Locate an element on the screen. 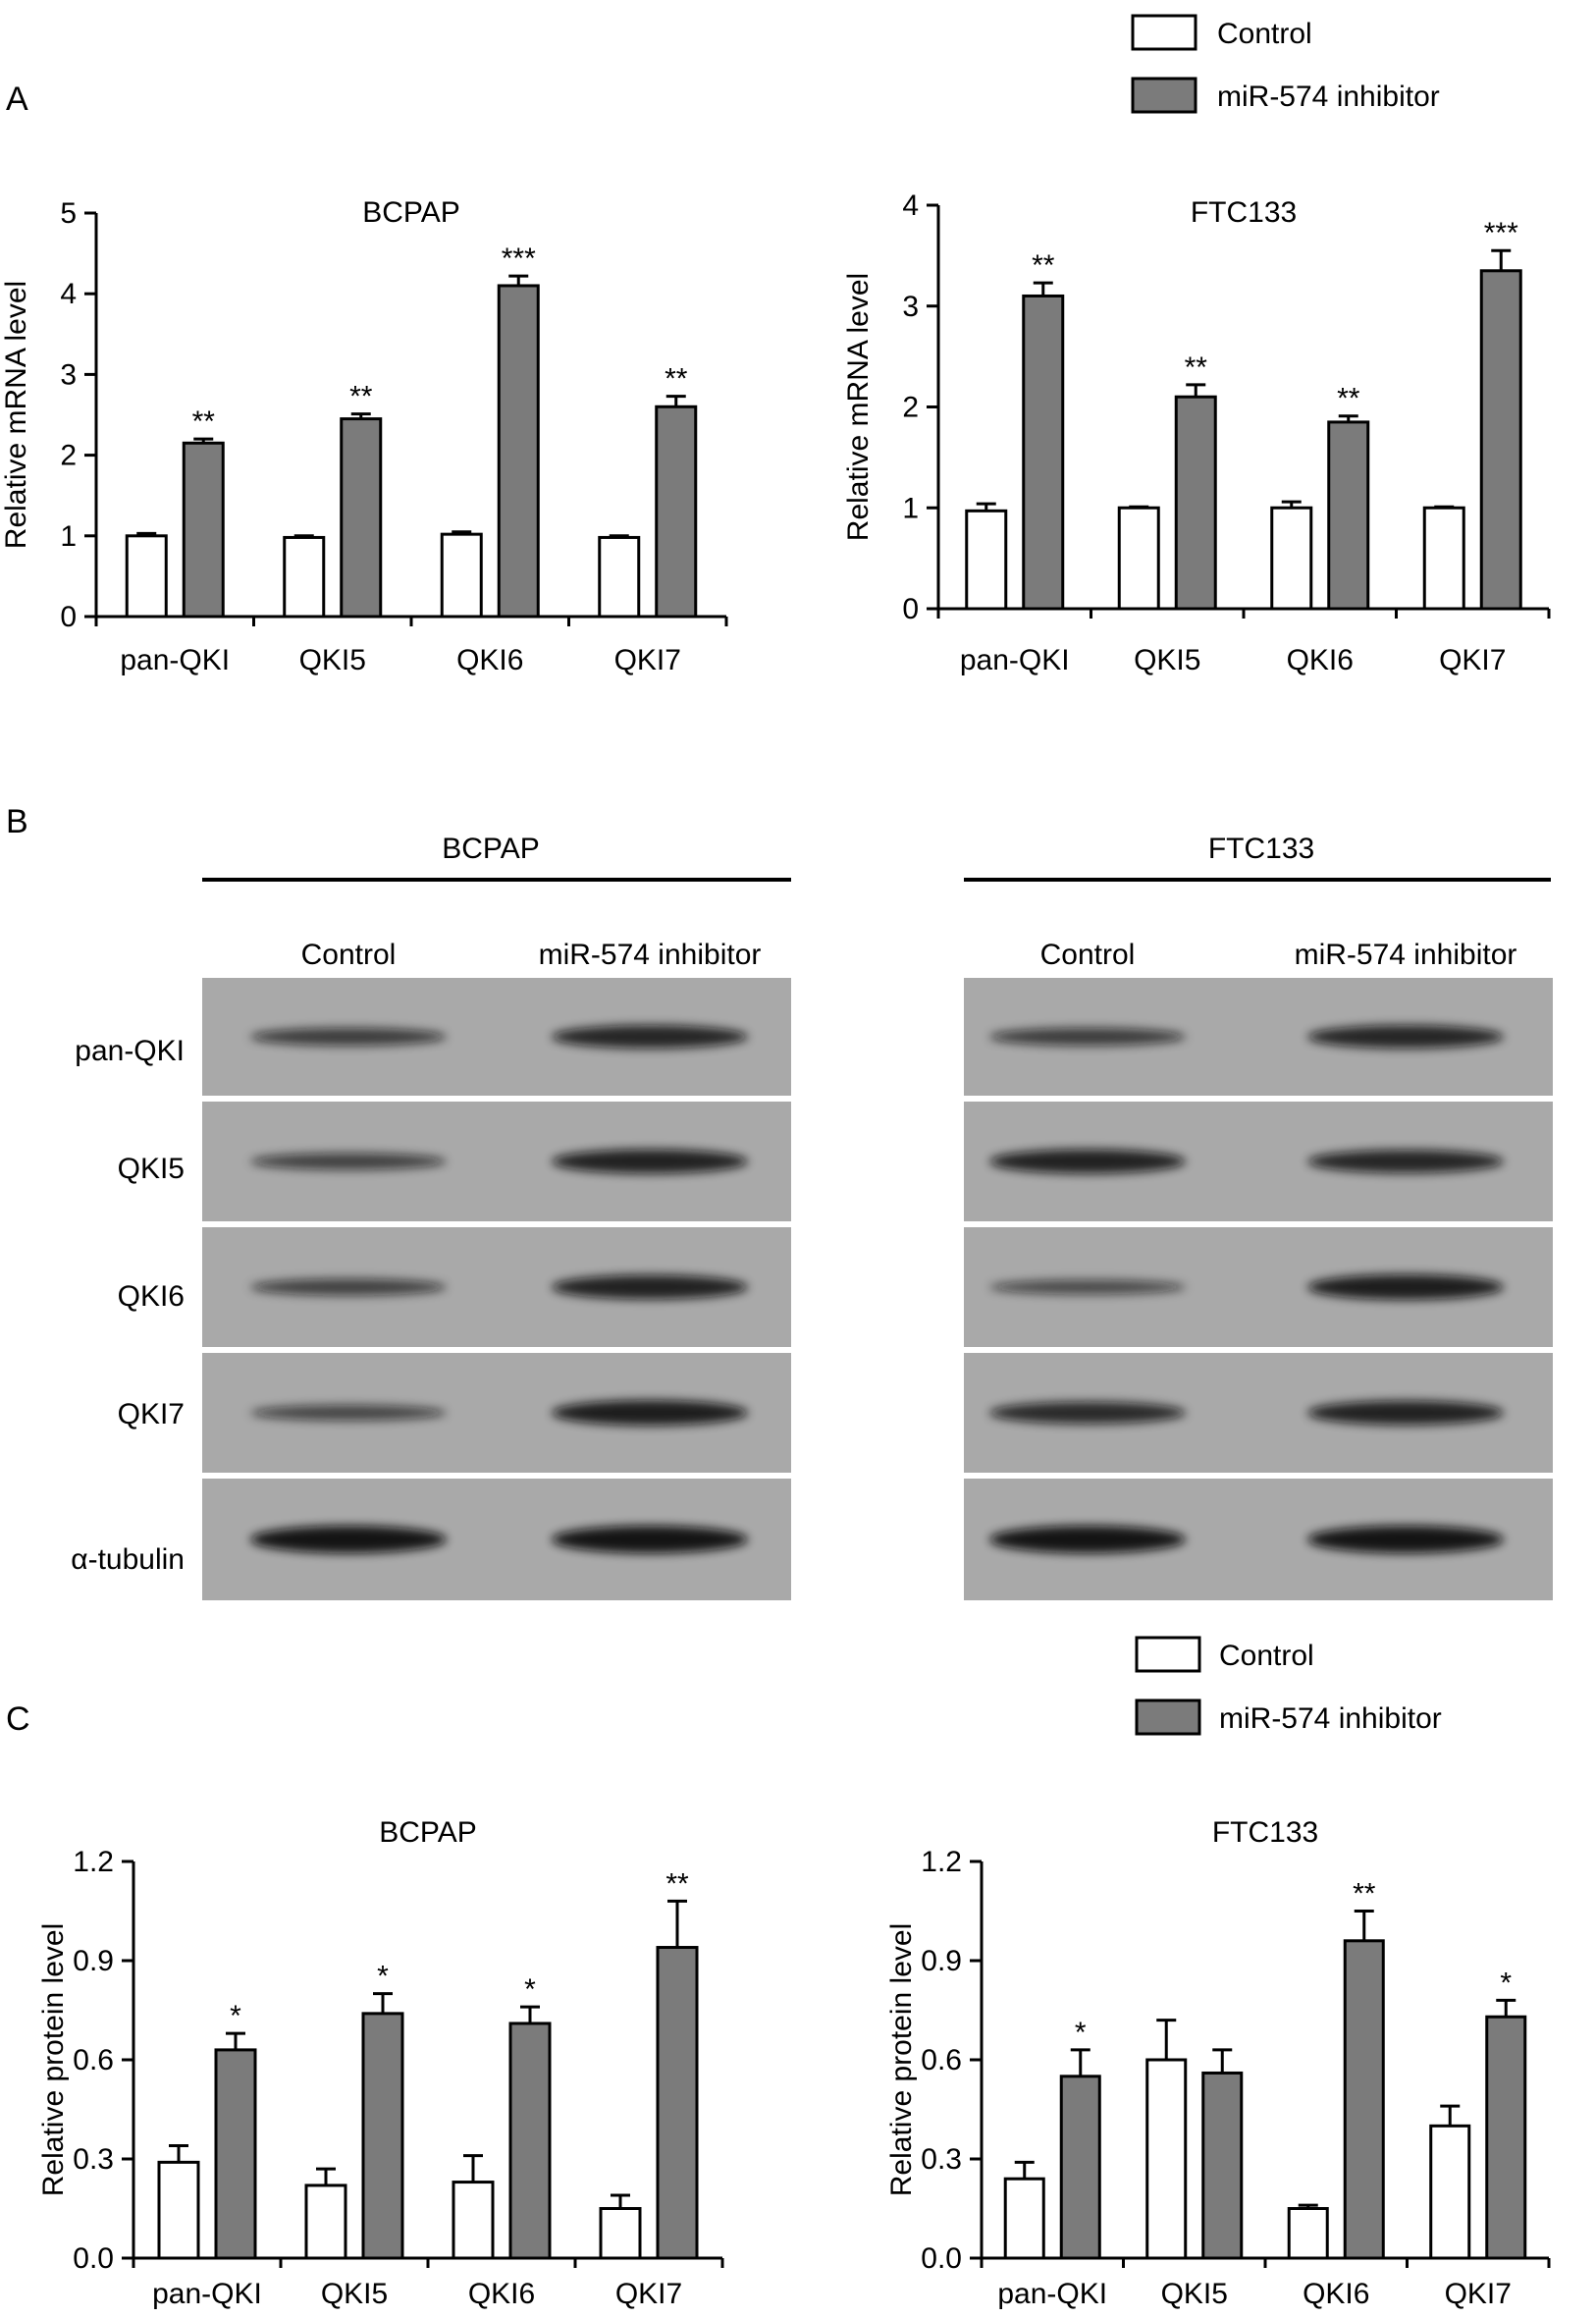 The height and width of the screenshot is (2318, 1596). chart-title: BCPAP is located at coordinates (427, 1832).